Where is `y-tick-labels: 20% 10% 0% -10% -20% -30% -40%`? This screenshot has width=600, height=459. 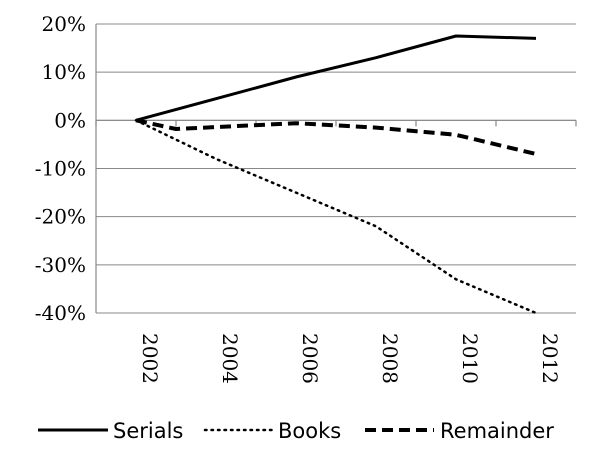 y-tick-labels: 20% 10% 0% -10% -20% -30% -40% is located at coordinates (60, 168).